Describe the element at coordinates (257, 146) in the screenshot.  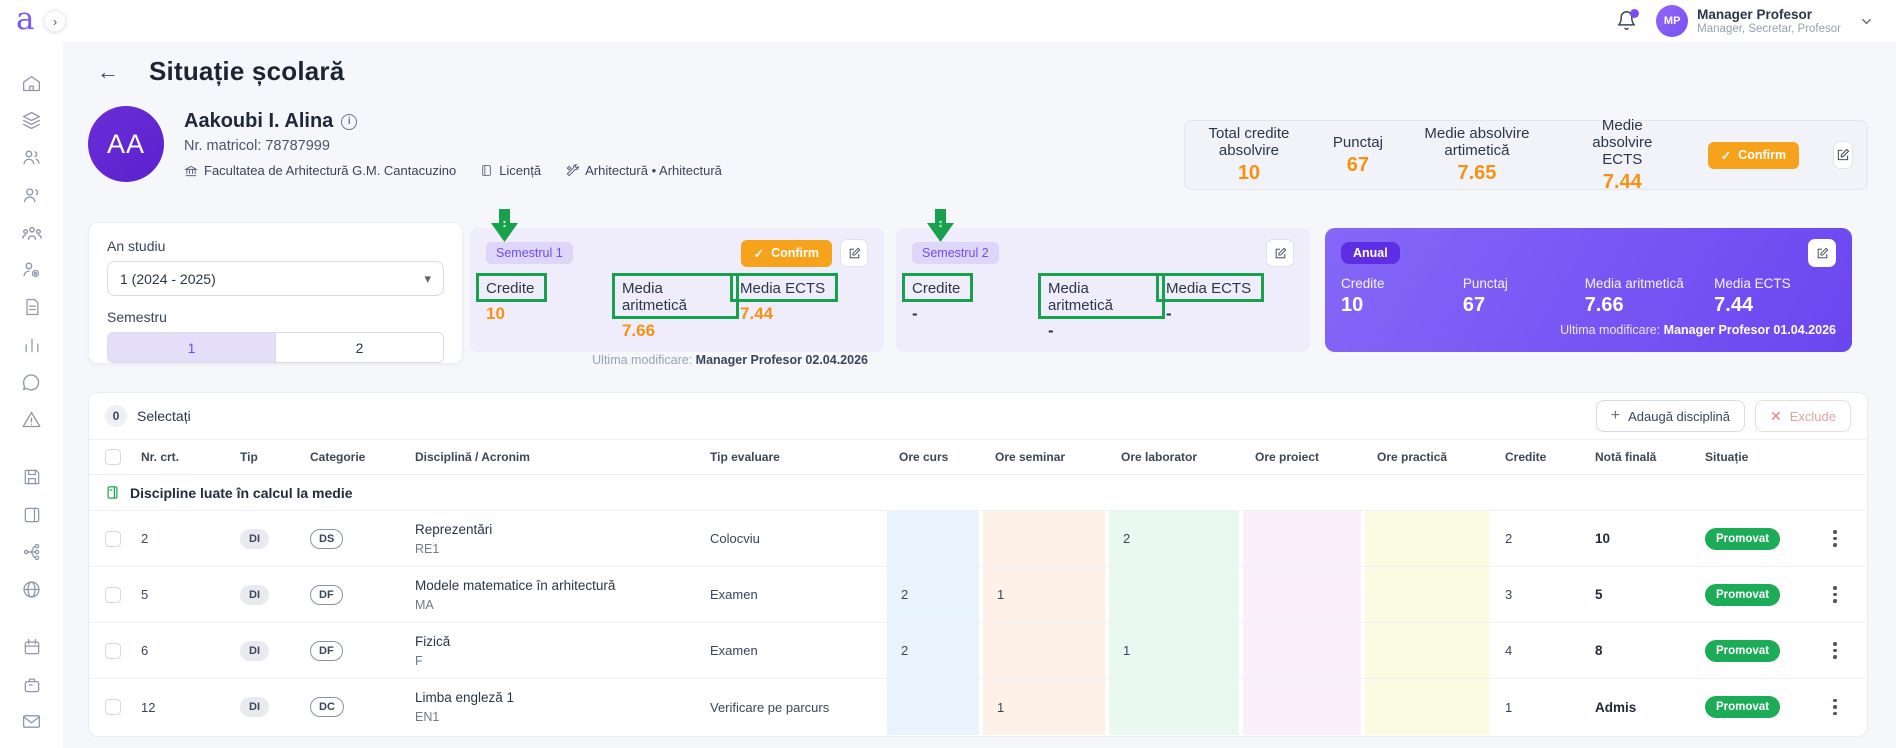
I see `student-matricol: Nr. matricol: 78787999` at that location.